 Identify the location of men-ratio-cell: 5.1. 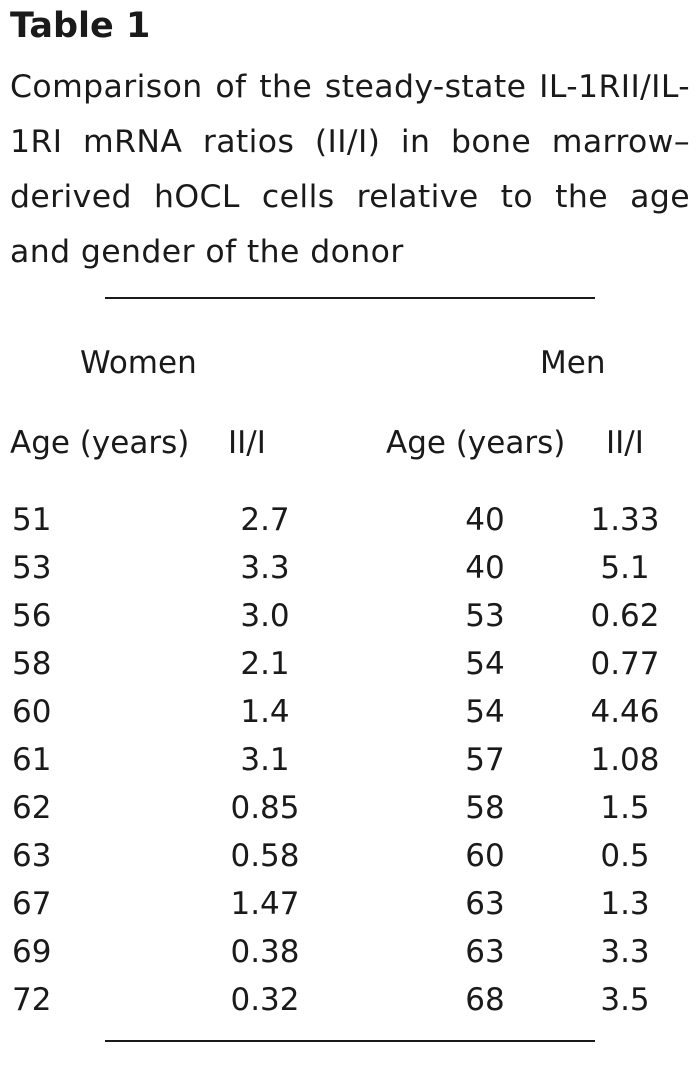
(625, 568).